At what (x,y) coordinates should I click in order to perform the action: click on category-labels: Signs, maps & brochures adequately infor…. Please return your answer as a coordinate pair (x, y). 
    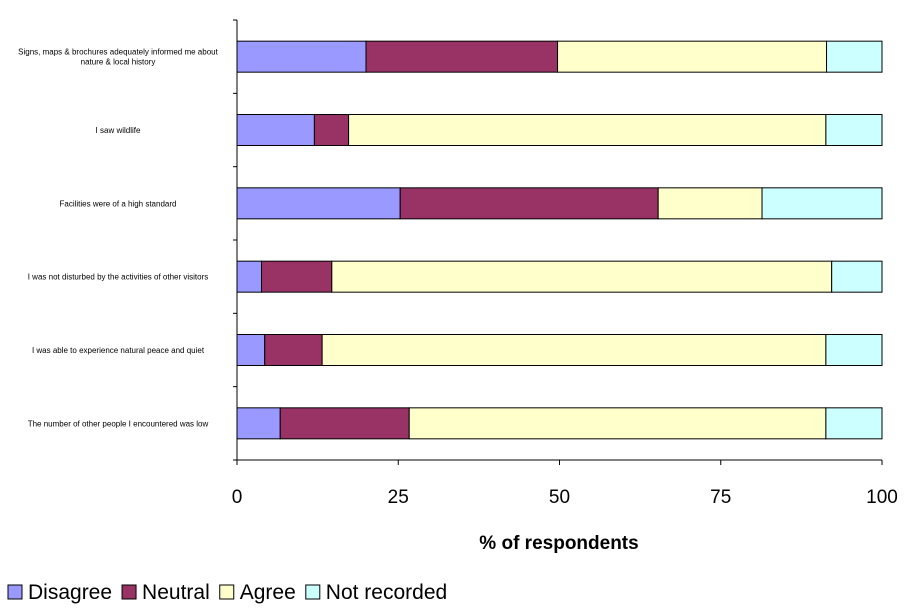
    Looking at the image, I should click on (118, 238).